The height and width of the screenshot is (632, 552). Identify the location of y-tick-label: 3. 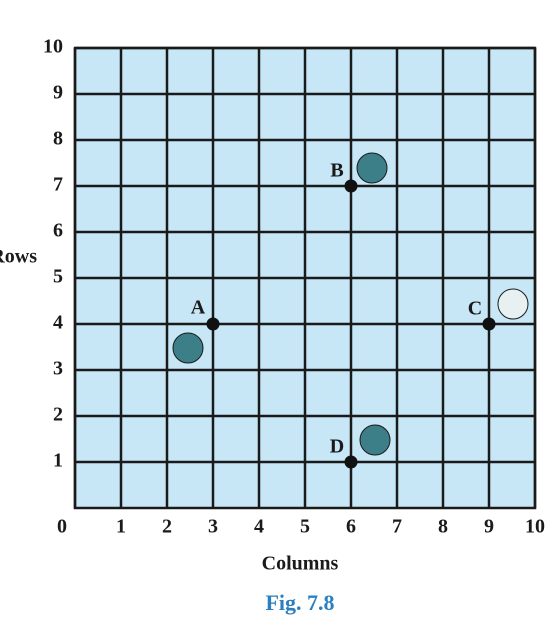
(58, 369).